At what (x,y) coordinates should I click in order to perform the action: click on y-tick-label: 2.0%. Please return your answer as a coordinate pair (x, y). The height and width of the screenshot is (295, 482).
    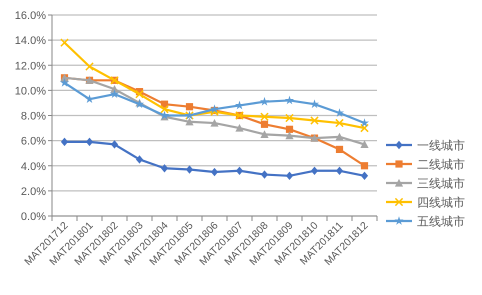
    Looking at the image, I should click on (33, 192).